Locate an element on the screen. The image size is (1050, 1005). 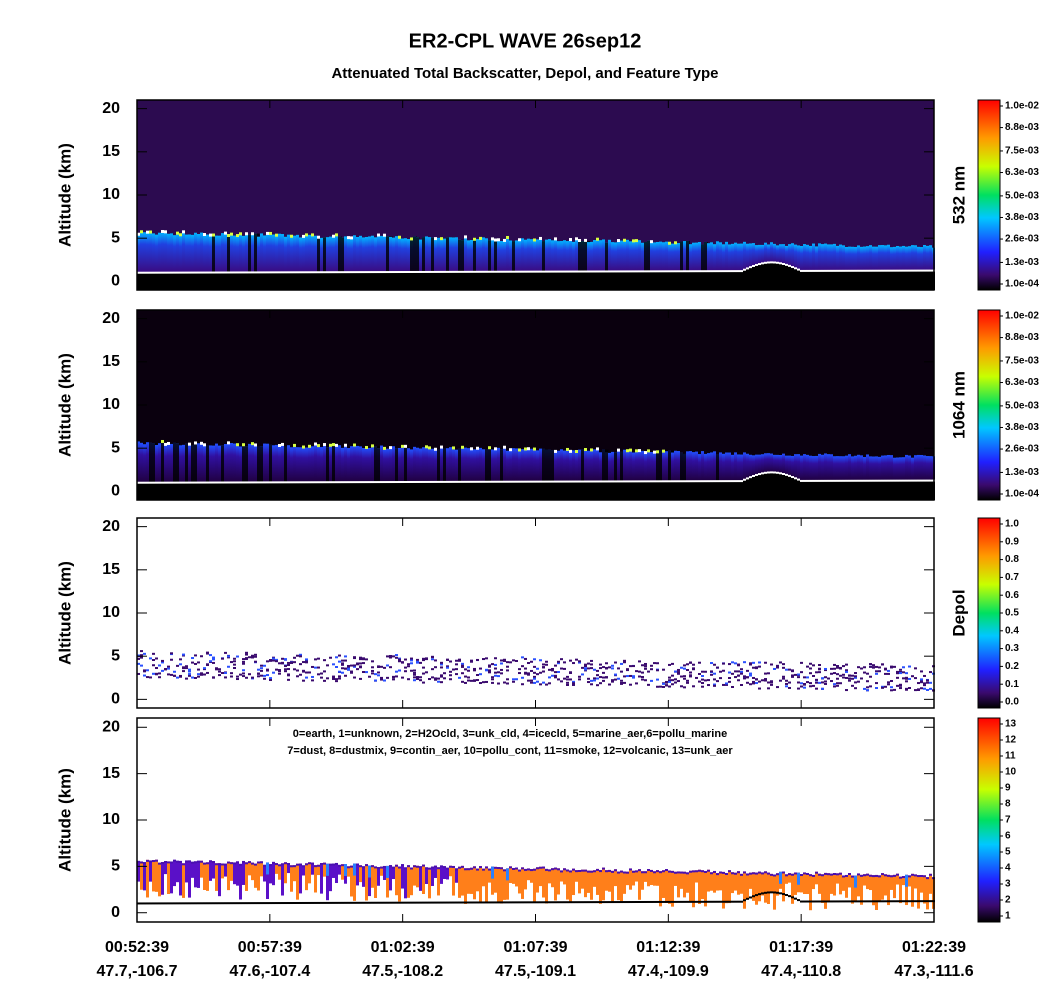
colorbar-tick-label: 1.3e-03 is located at coordinates (1022, 262).